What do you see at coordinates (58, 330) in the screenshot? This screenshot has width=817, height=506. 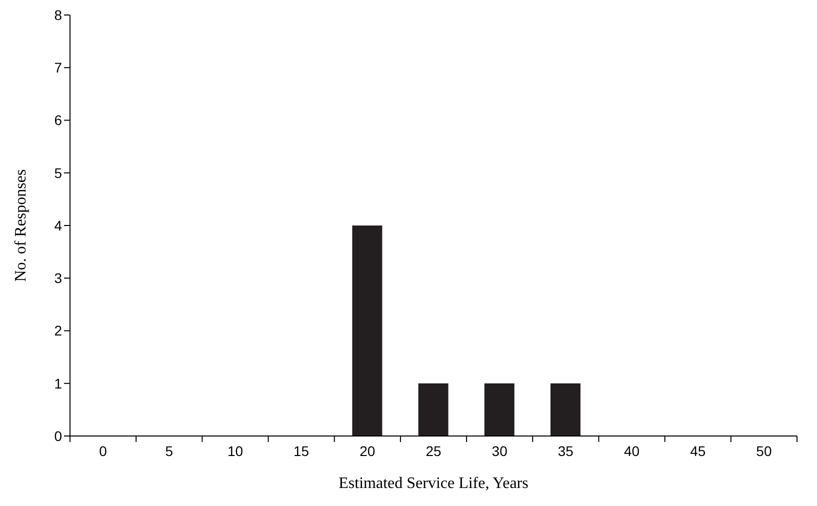 I see `y-tick-label: 2` at bounding box center [58, 330].